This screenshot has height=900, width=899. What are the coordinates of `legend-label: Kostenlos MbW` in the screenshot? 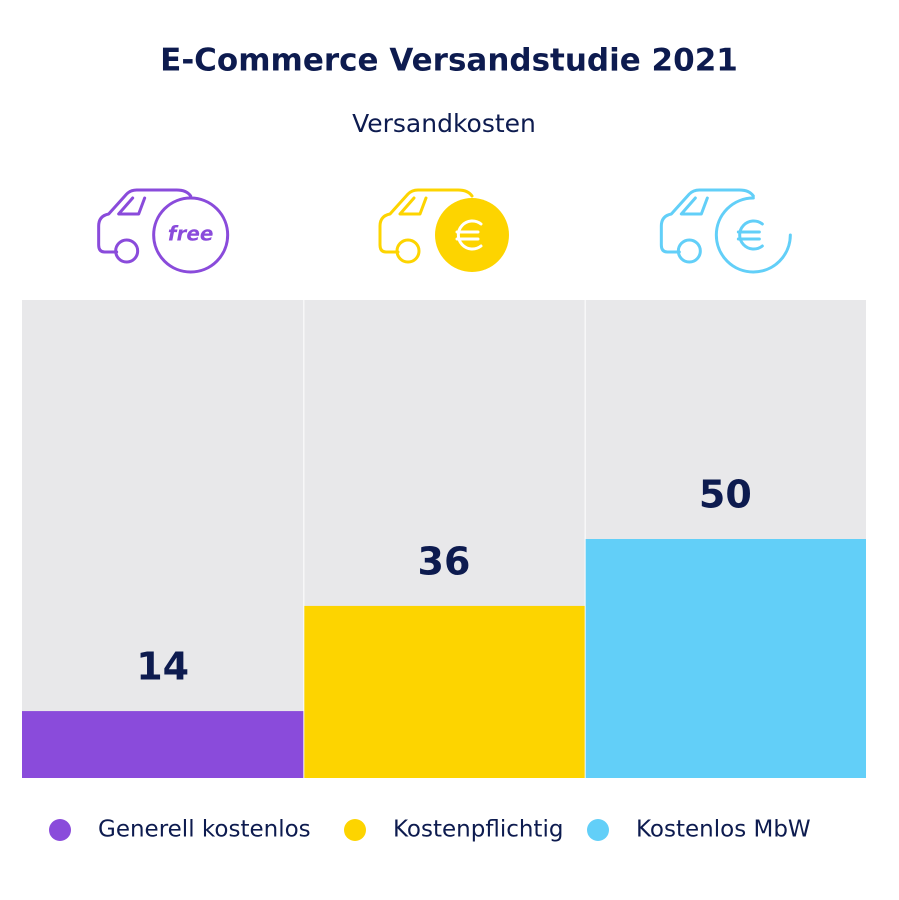 It's located at (723, 830).